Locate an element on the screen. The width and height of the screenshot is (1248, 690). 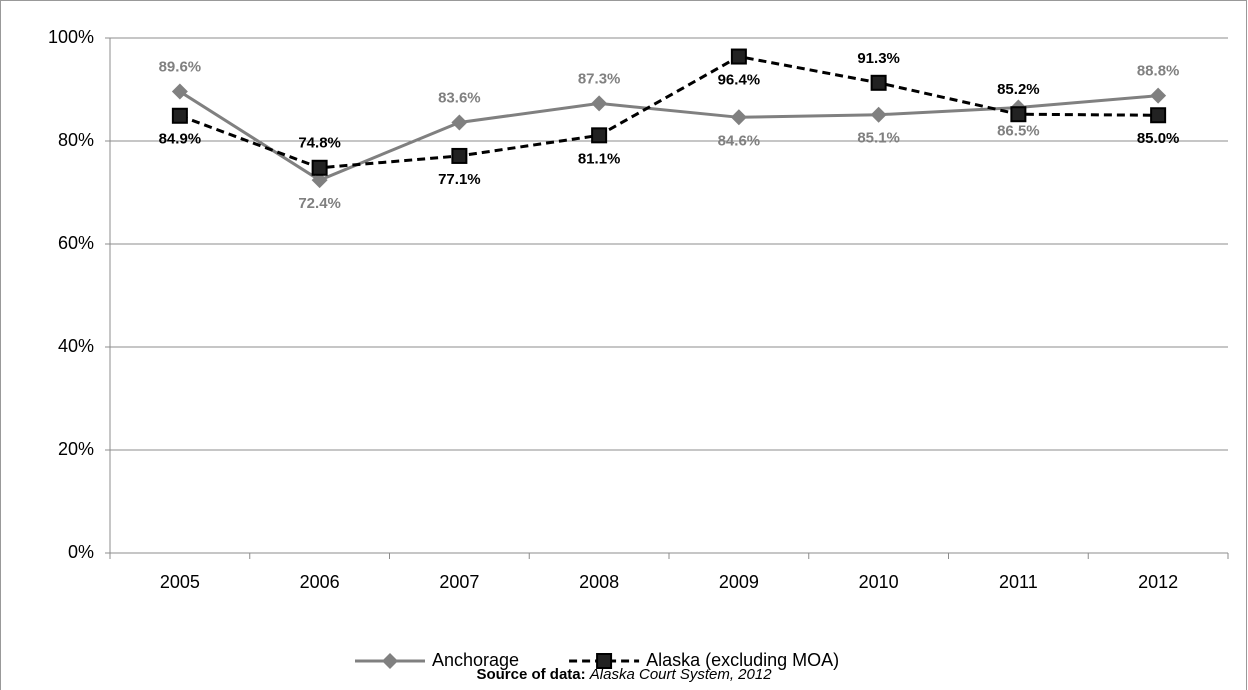
series-line is located at coordinates (669, 112).